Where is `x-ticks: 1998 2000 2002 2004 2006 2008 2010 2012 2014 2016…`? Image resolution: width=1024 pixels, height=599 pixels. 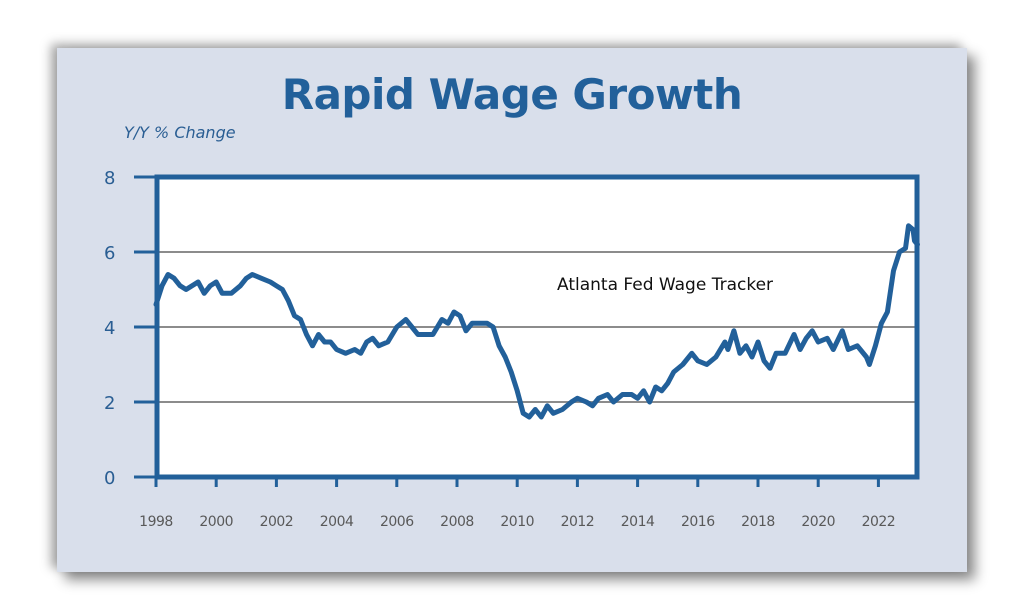
x-ticks: 1998 2000 2002 2004 2006 2008 2010 2012 2014 2016… is located at coordinates (517, 502).